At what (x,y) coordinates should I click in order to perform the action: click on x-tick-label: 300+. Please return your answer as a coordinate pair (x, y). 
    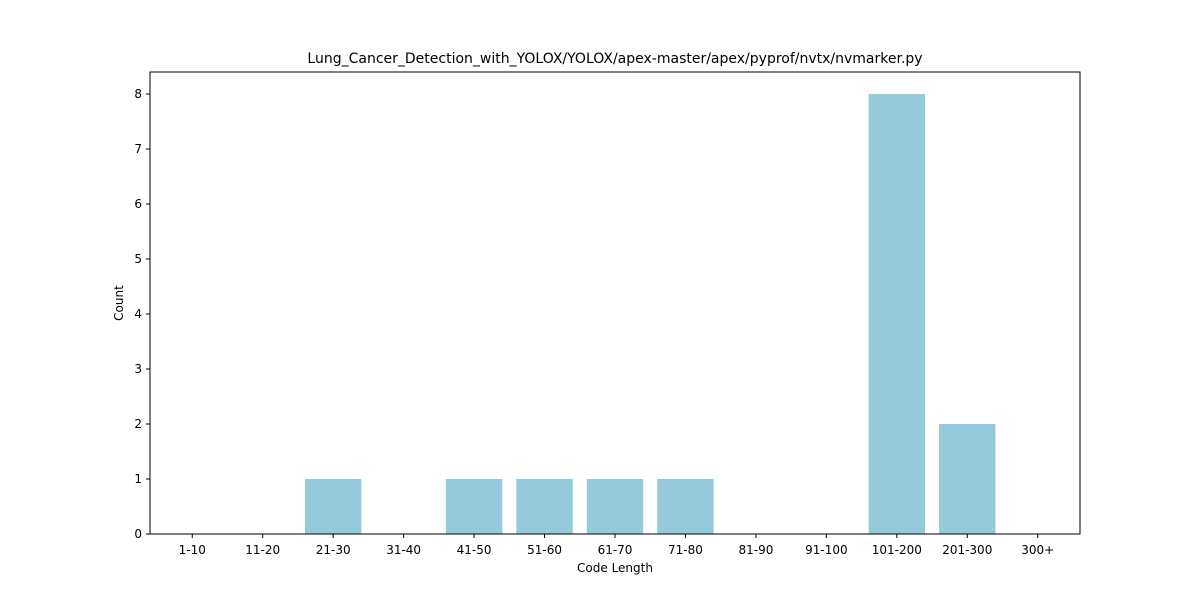
    Looking at the image, I should click on (1037, 550).